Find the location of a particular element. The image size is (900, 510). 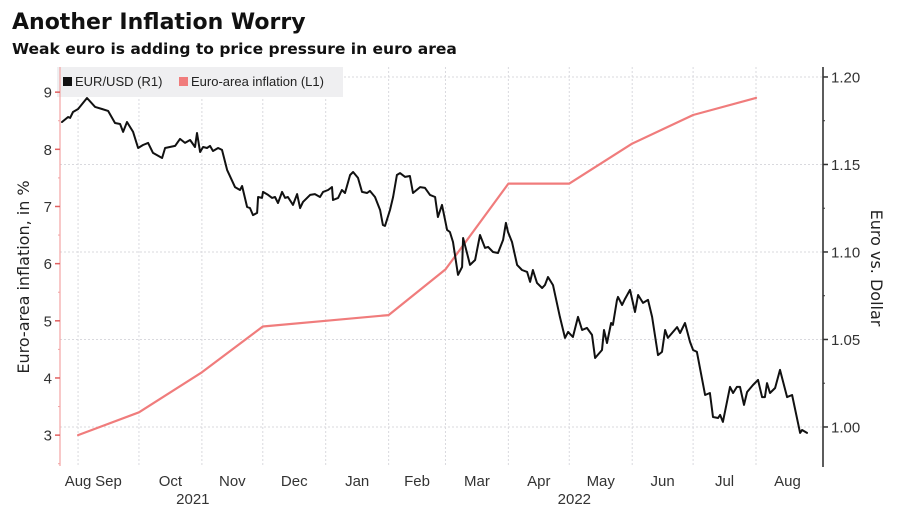

right-tick-label: 1.15 is located at coordinates (845, 165).